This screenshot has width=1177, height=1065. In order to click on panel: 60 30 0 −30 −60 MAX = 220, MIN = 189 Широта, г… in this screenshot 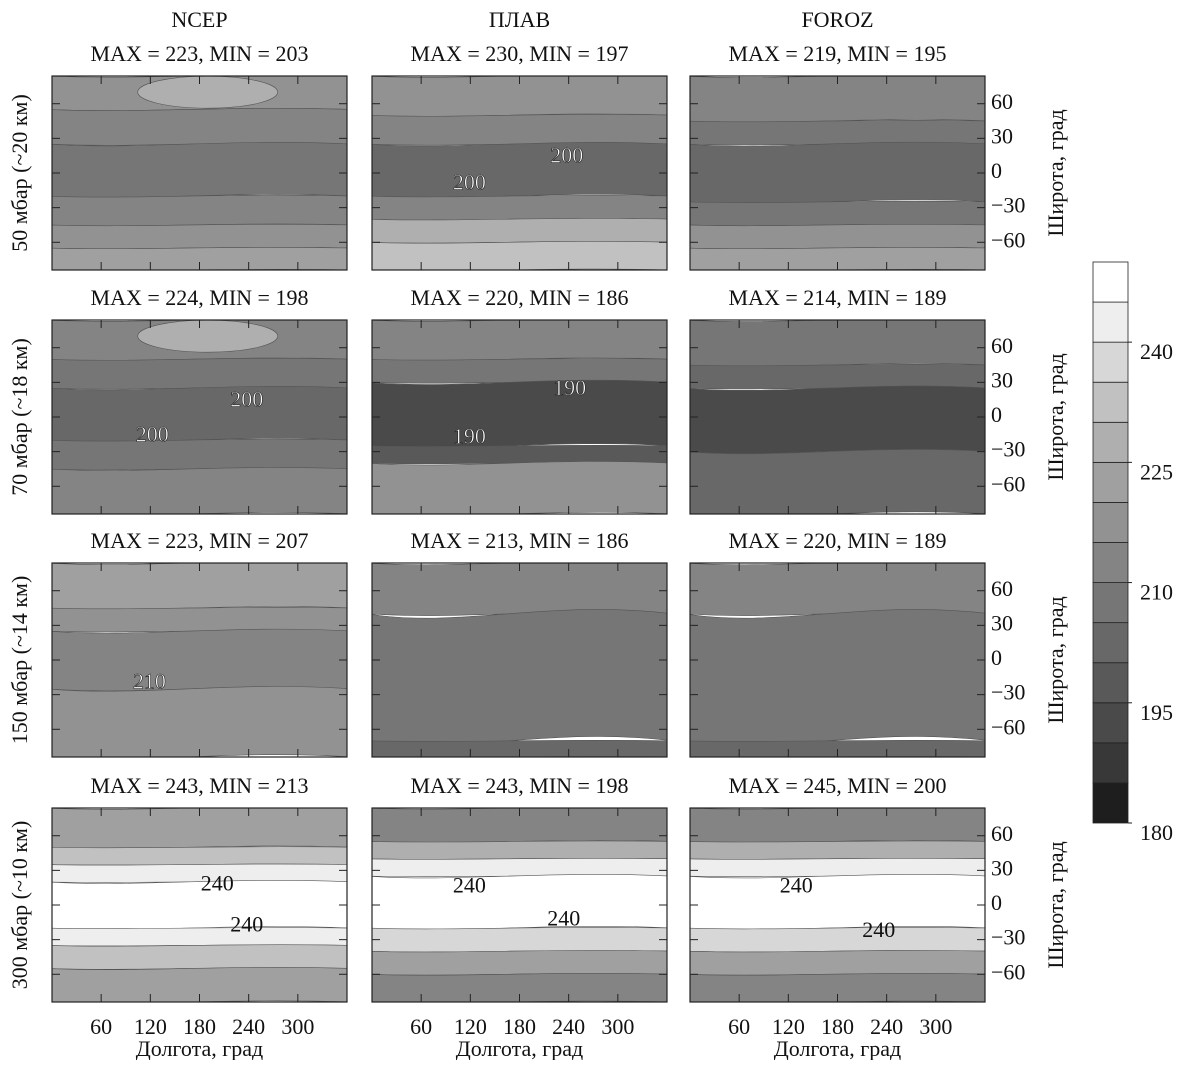, I will do `click(878, 643)`.